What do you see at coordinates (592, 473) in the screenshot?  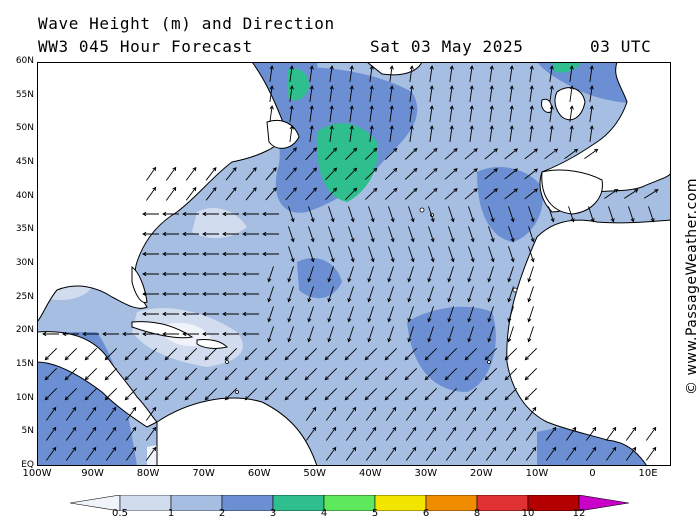 I see `lon-label: 0` at bounding box center [592, 473].